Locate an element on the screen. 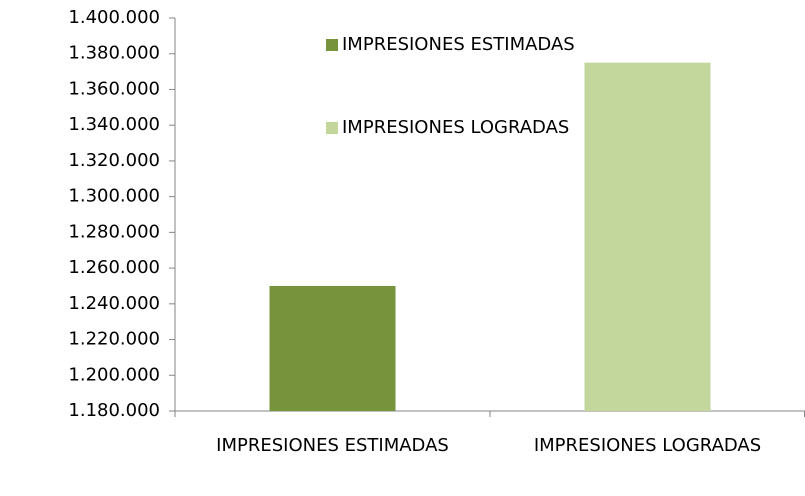 Image resolution: width=805 pixels, height=496 pixels. y-tick-label: 1.200.000 is located at coordinates (114, 374).